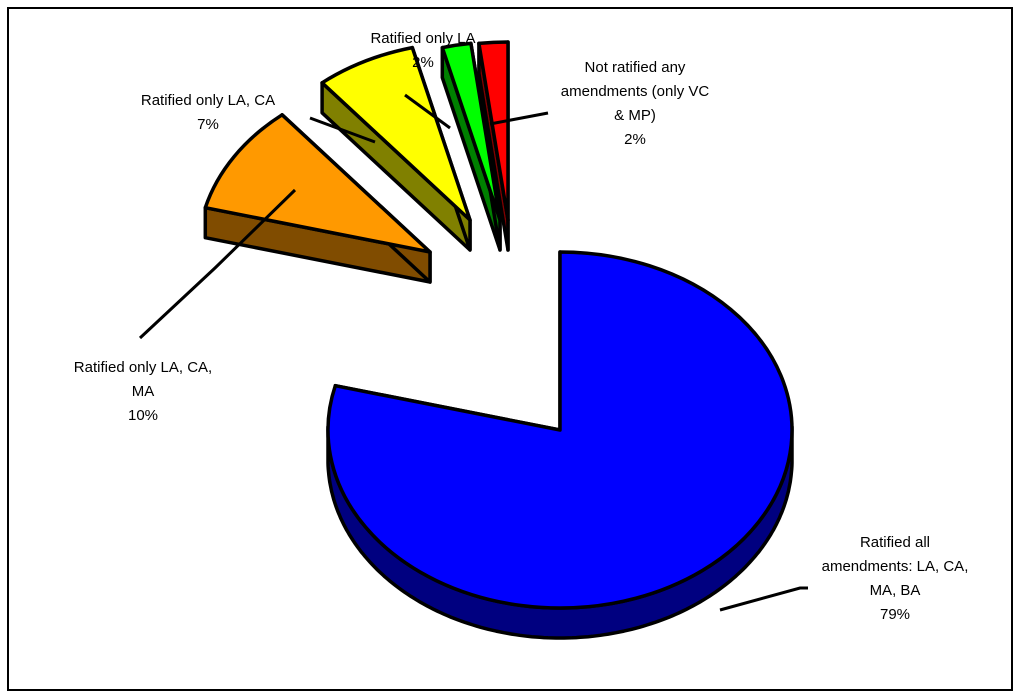 The image size is (1021, 700). I want to click on slice-label-line-4-2: & MP), so click(635, 115).